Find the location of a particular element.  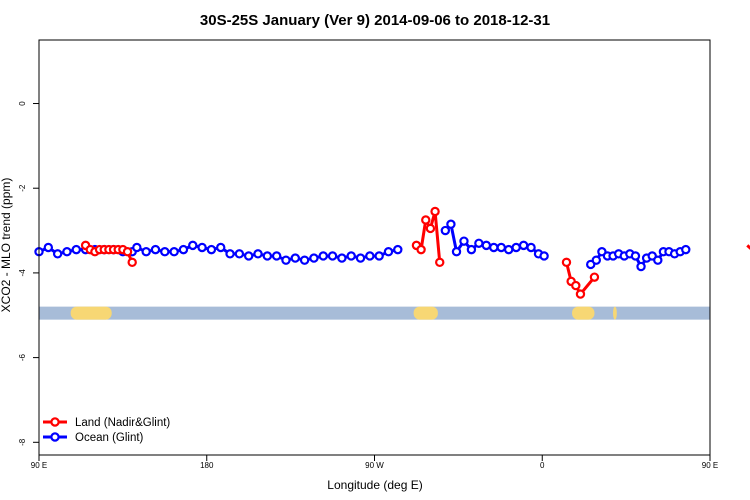

x-axis: 90 E 180 90 W 0 90 E is located at coordinates (374, 462).